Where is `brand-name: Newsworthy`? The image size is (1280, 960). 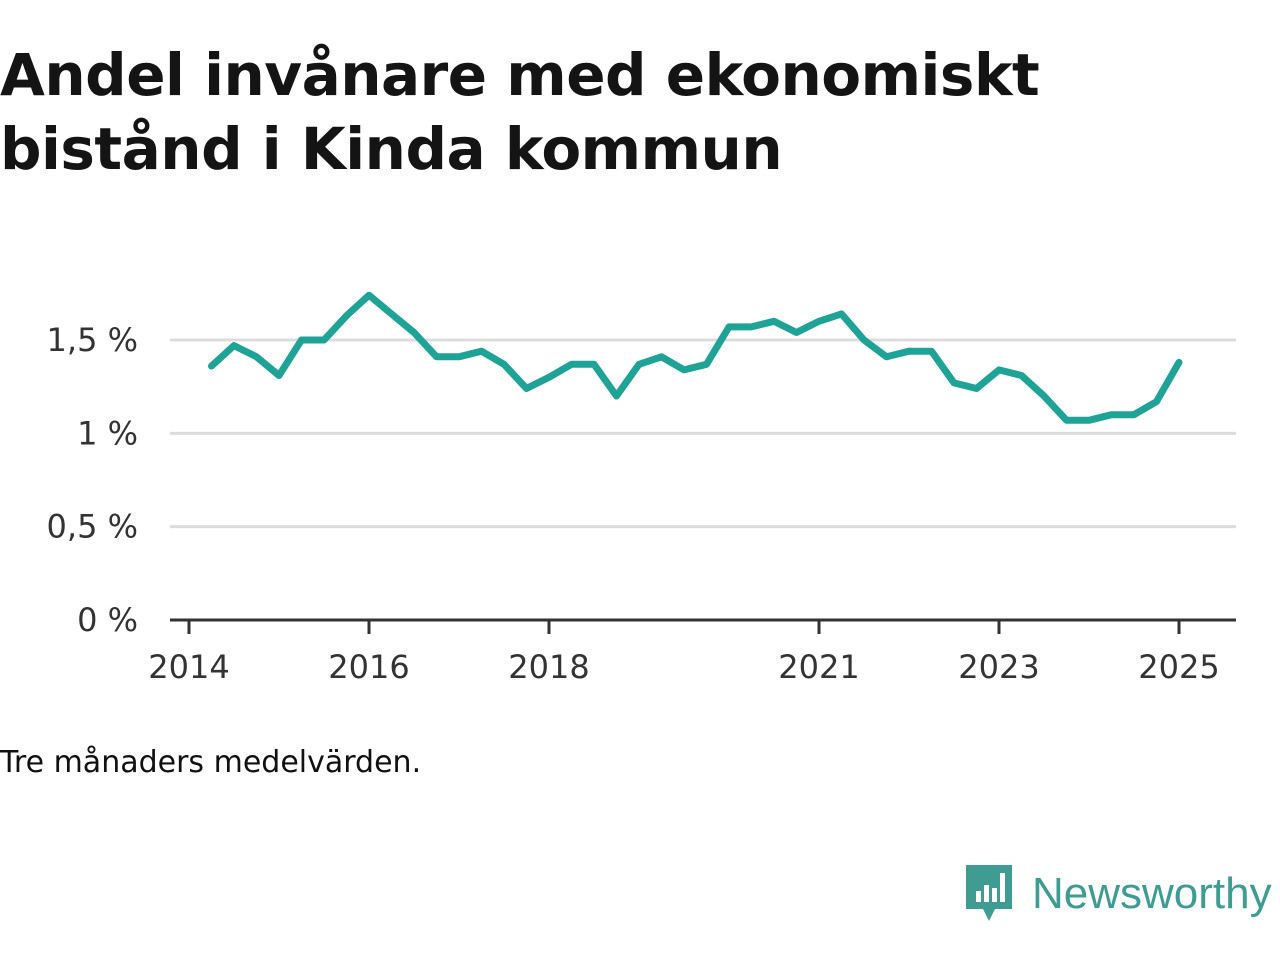
brand-name: Newsworthy is located at coordinates (1152, 893).